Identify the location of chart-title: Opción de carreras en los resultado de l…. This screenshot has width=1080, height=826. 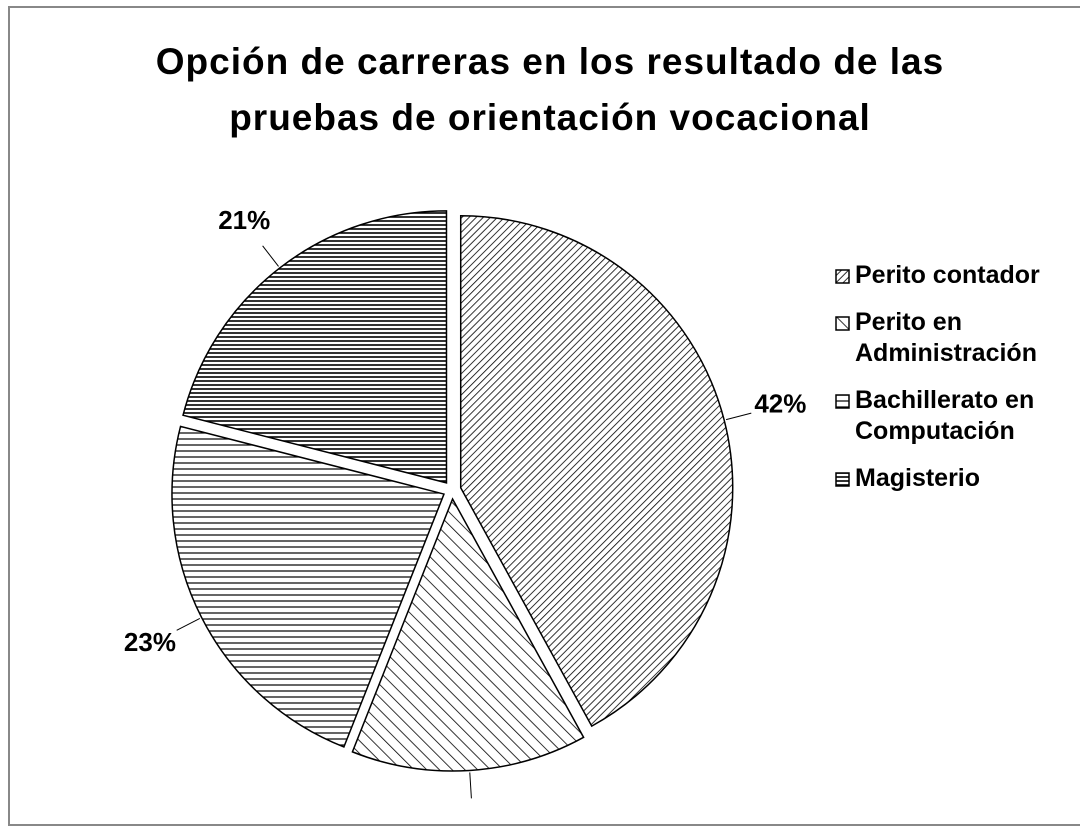
(550, 89).